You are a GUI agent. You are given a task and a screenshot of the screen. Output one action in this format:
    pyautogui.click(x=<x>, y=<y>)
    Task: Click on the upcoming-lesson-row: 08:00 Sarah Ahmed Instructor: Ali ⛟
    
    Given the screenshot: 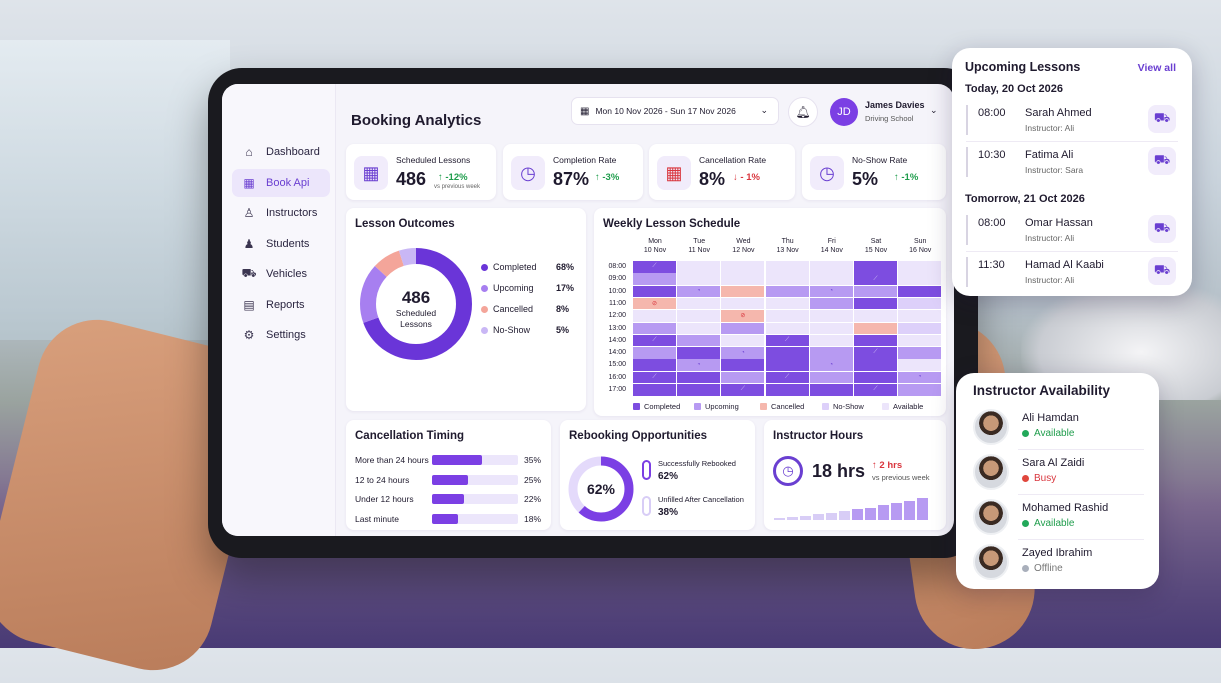 What is the action you would take?
    pyautogui.click(x=1072, y=123)
    